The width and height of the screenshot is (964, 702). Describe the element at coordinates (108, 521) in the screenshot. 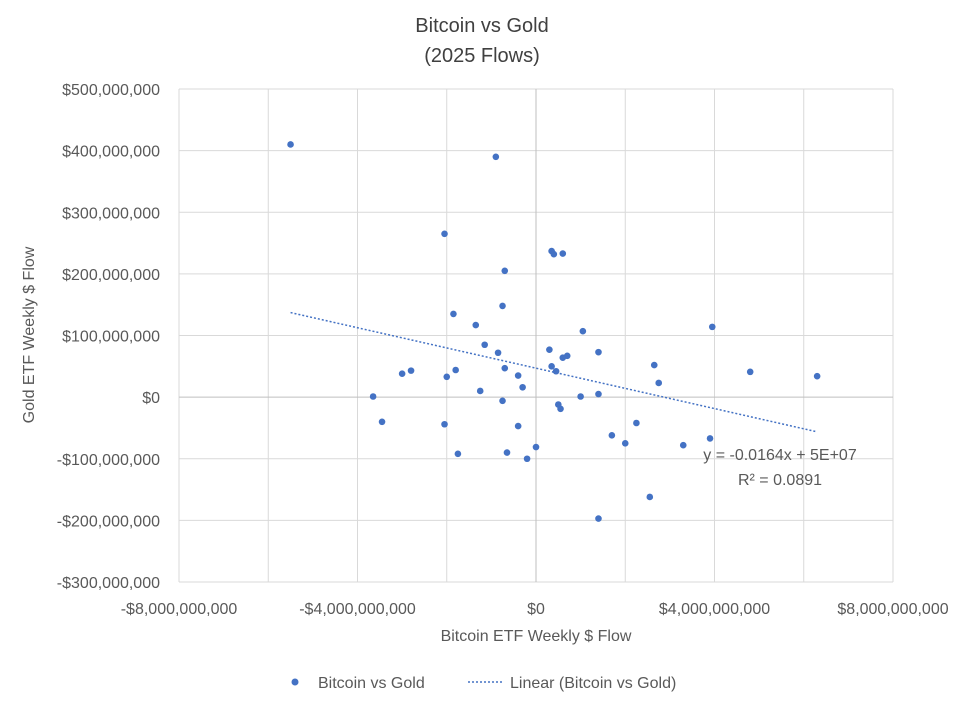

I see `y-tick-label: -$200,000,000` at that location.